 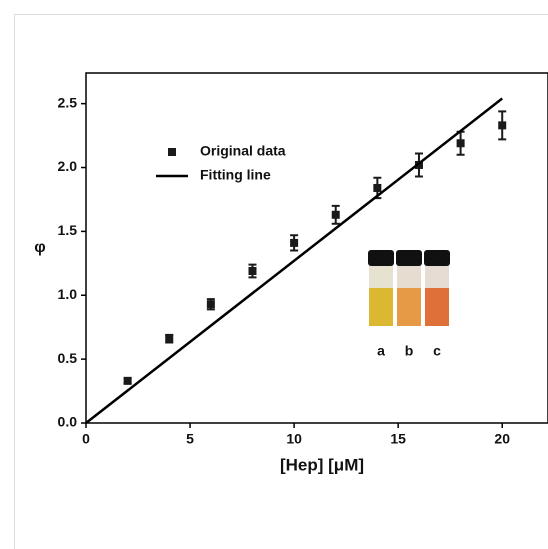 I want to click on y-tick-label: 1.0, so click(x=68, y=294).